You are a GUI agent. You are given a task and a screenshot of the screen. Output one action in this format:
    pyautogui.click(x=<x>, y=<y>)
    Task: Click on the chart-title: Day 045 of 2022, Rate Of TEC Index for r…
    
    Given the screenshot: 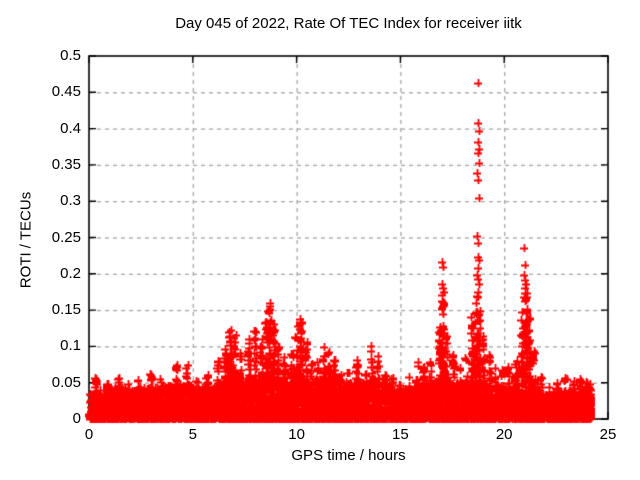 What is the action you would take?
    pyautogui.click(x=348, y=23)
    